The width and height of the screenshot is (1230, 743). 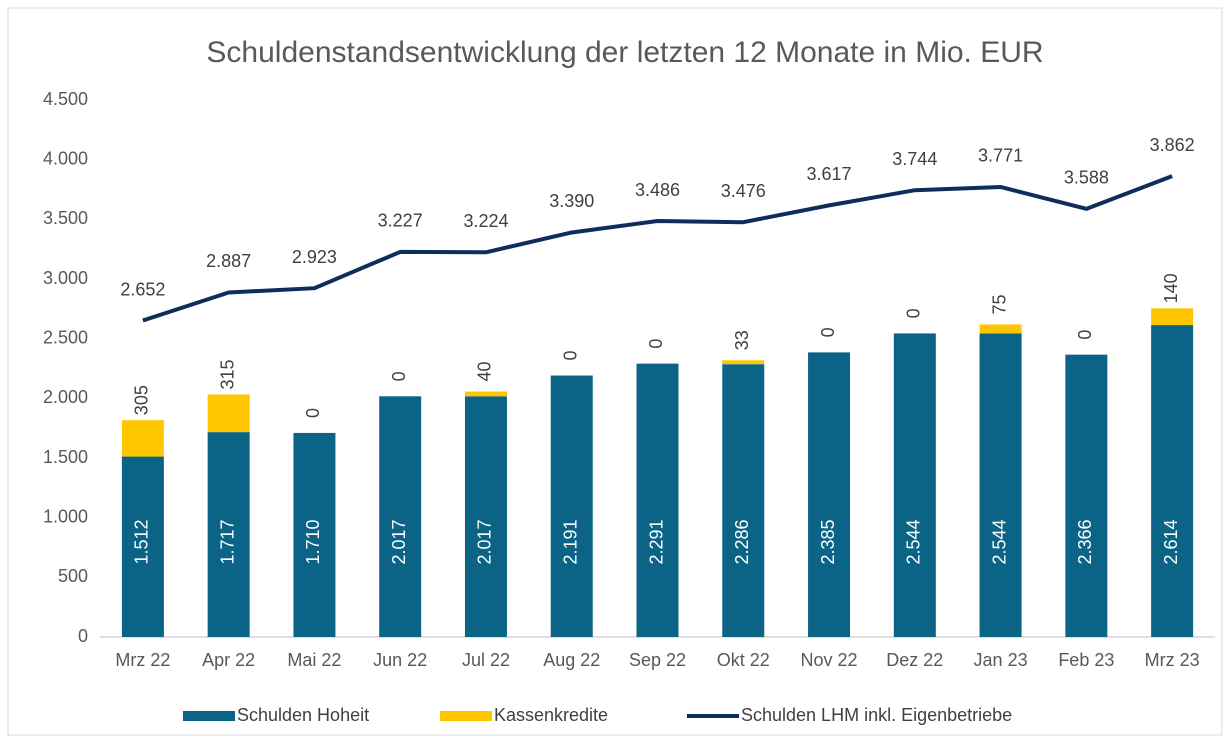 I want to click on x-tick-label: Mai 22, so click(x=314, y=660).